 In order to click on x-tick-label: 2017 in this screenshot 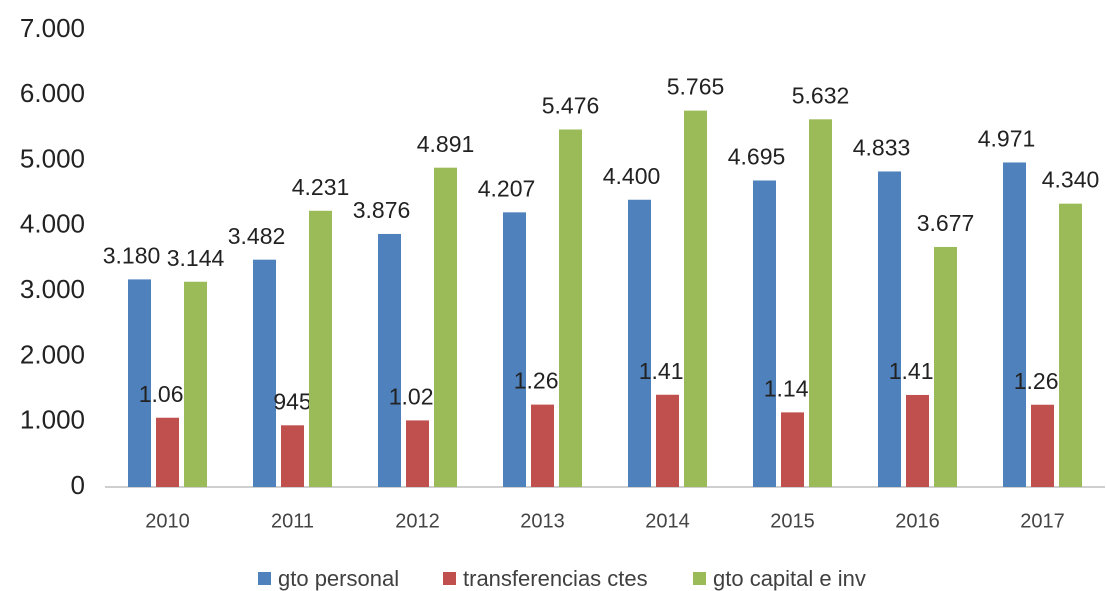, I will do `click(1042, 521)`.